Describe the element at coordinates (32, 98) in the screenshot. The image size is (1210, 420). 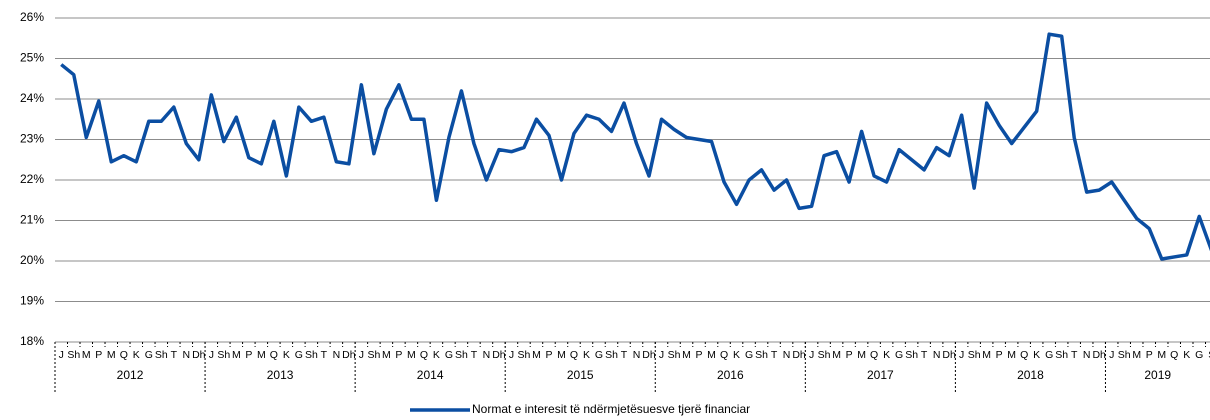
I see `y-tick-label: 24%` at that location.